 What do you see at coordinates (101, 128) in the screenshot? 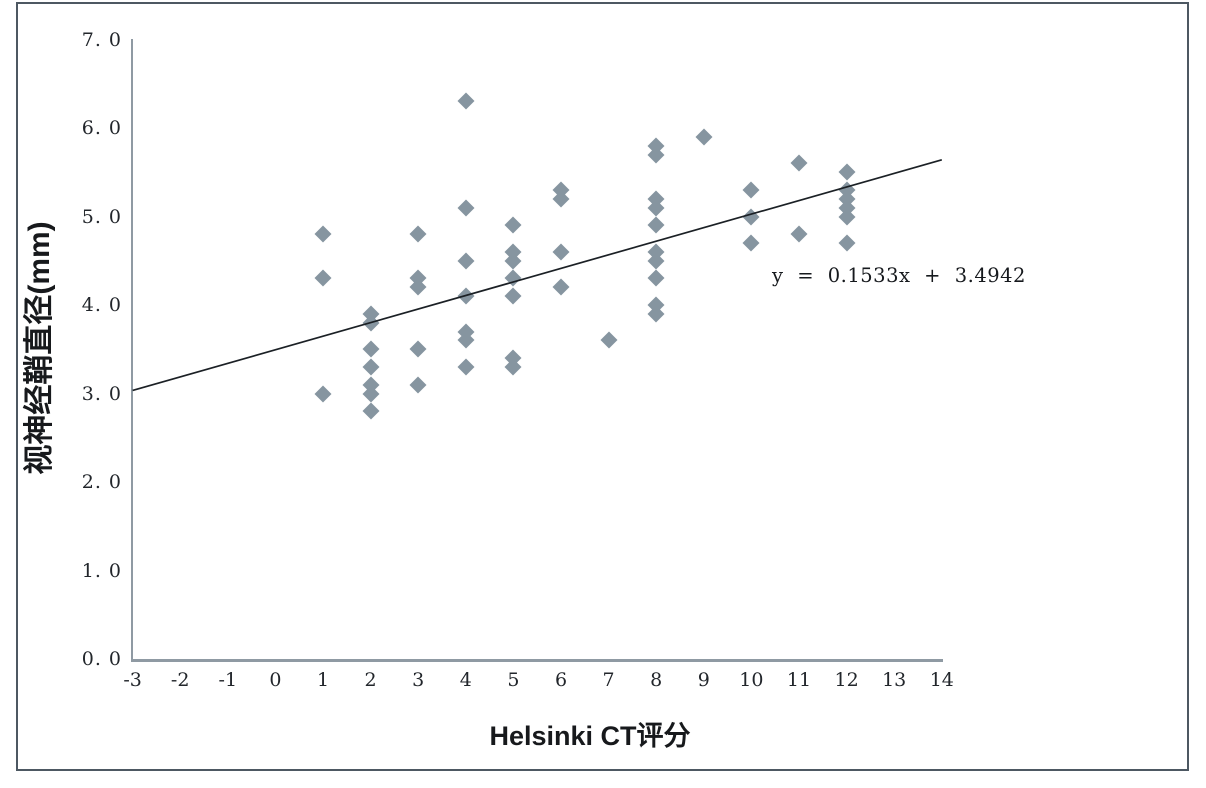
I see `y-tick-label: 6. 0` at bounding box center [101, 128].